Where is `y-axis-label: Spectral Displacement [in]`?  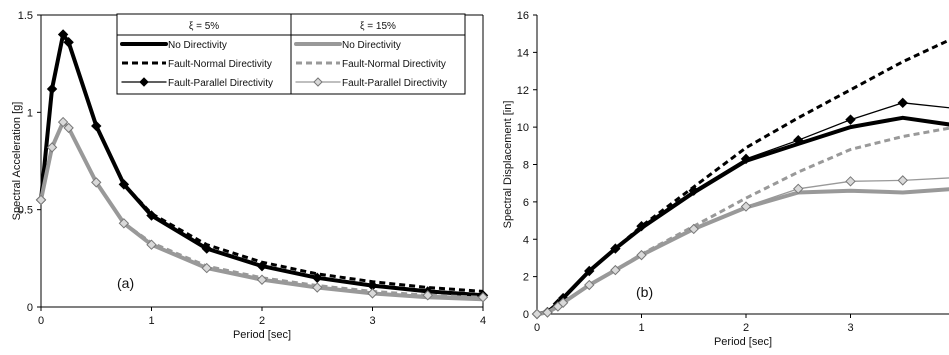 y-axis-label: Spectral Displacement [in] is located at coordinates (508, 165).